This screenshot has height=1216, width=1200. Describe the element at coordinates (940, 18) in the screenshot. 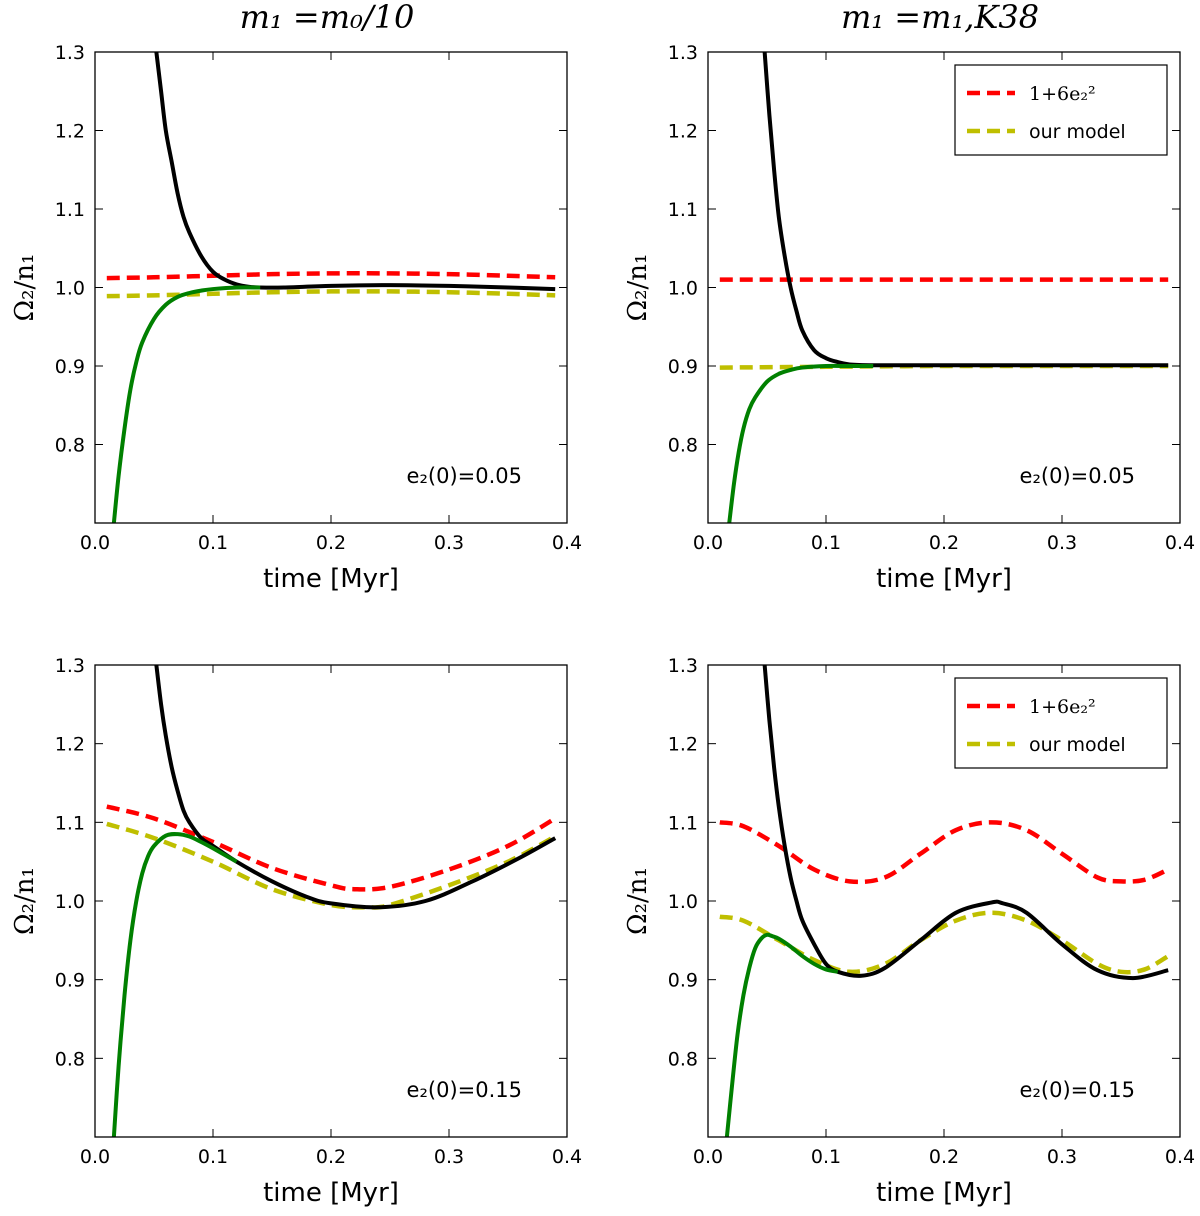

I see `column-title-right: m₁ =m₁,K38` at that location.